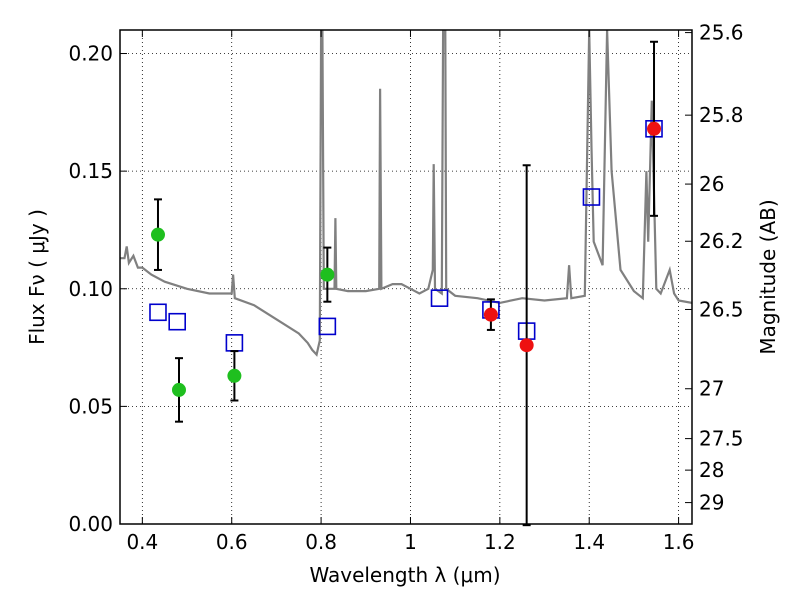 Image resolution: width=800 pixels, height=600 pixels. I want to click on mag-tick-label: 27.5, so click(721, 439).